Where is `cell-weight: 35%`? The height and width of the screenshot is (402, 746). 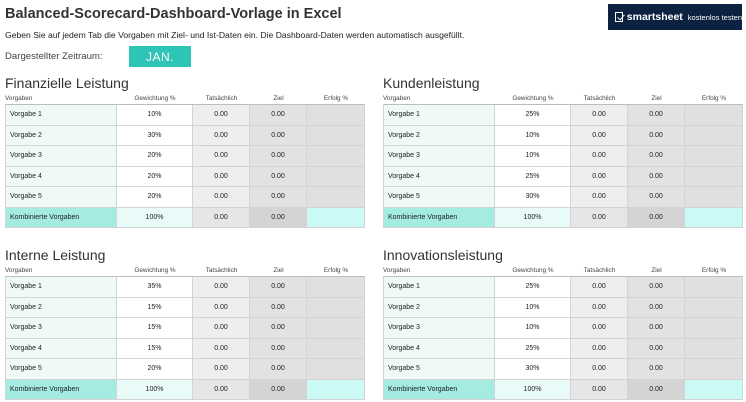
cell-weight: 35% is located at coordinates (155, 287).